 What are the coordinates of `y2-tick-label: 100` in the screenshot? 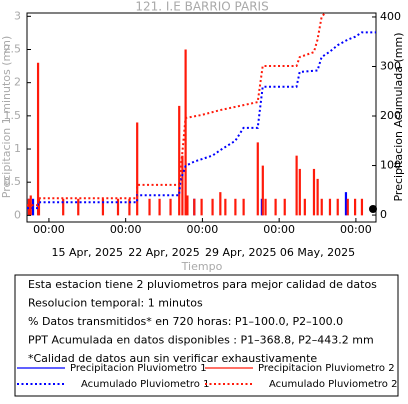 It's located at (390, 165).